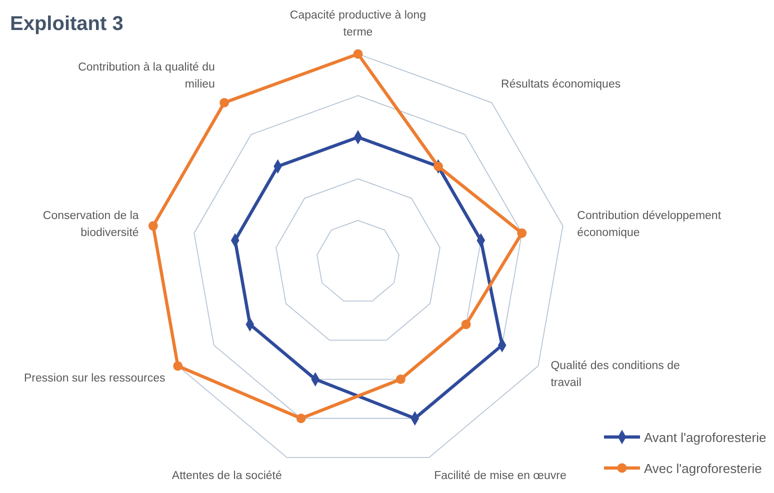 Image resolution: width=774 pixels, height=493 pixels. What do you see at coordinates (91, 224) in the screenshot?
I see `spoke-label: Conservation de la biodiversité` at bounding box center [91, 224].